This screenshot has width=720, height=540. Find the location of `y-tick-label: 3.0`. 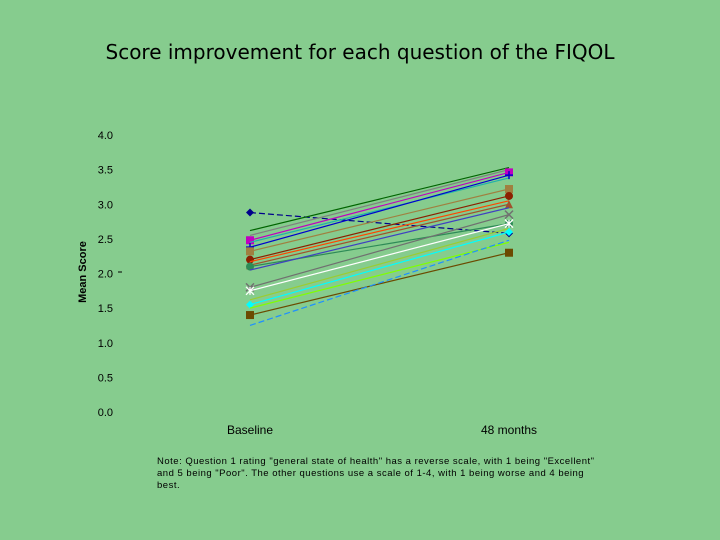

y-tick-label: 3.0 is located at coordinates (105, 205).